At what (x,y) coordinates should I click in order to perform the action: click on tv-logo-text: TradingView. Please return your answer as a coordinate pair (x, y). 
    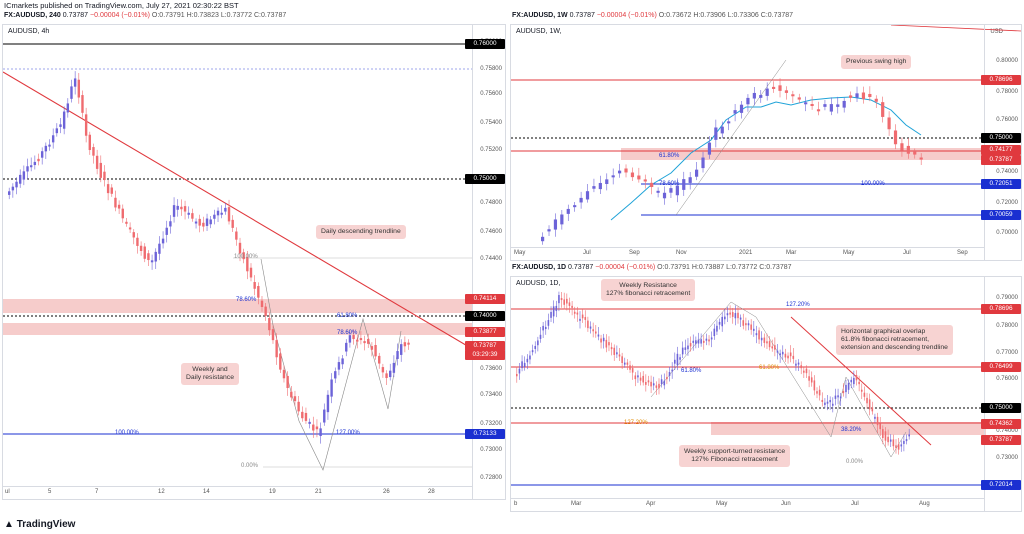
    Looking at the image, I should click on (46, 524).